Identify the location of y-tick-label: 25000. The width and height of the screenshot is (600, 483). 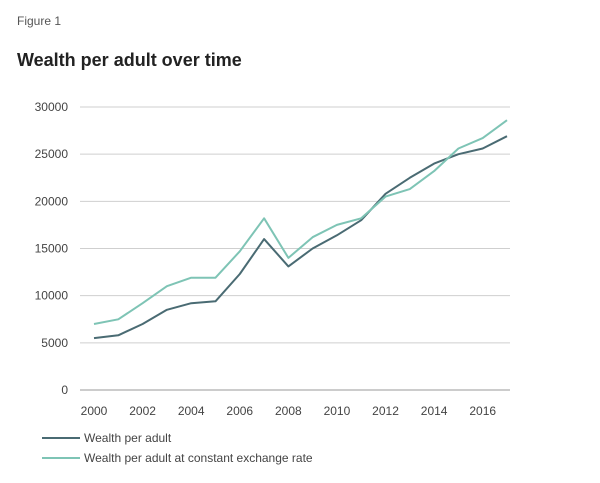
(52, 154).